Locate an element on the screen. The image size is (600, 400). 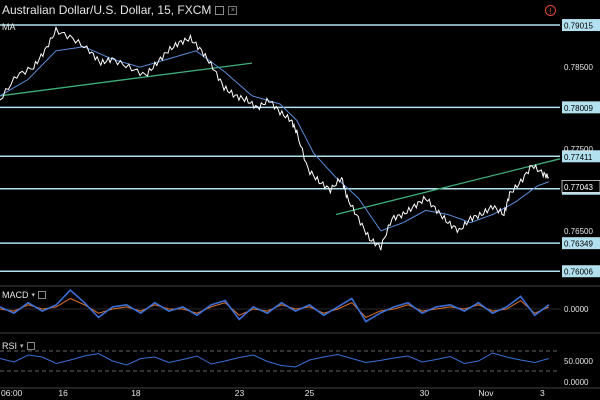
rsi-pane: 50.0000 0.0000 is located at coordinates (296, 368).